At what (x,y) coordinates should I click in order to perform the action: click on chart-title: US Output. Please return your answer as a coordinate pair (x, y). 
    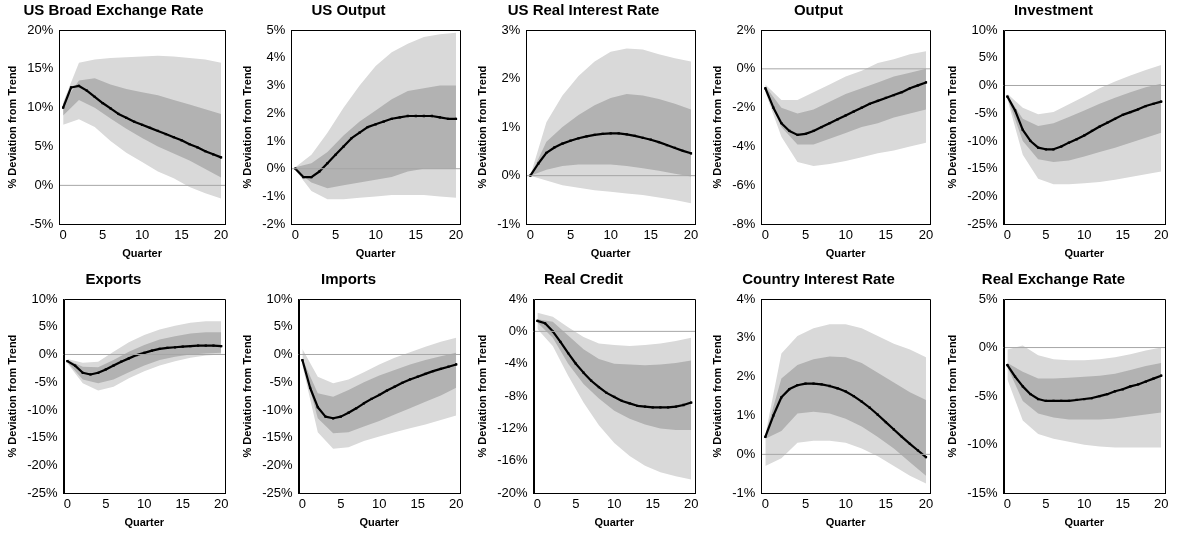
    Looking at the image, I should click on (348, 10).